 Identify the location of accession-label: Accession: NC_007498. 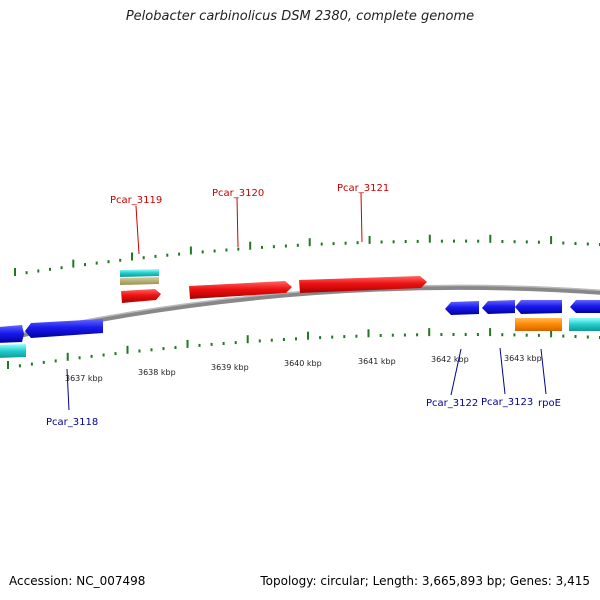
(77, 581).